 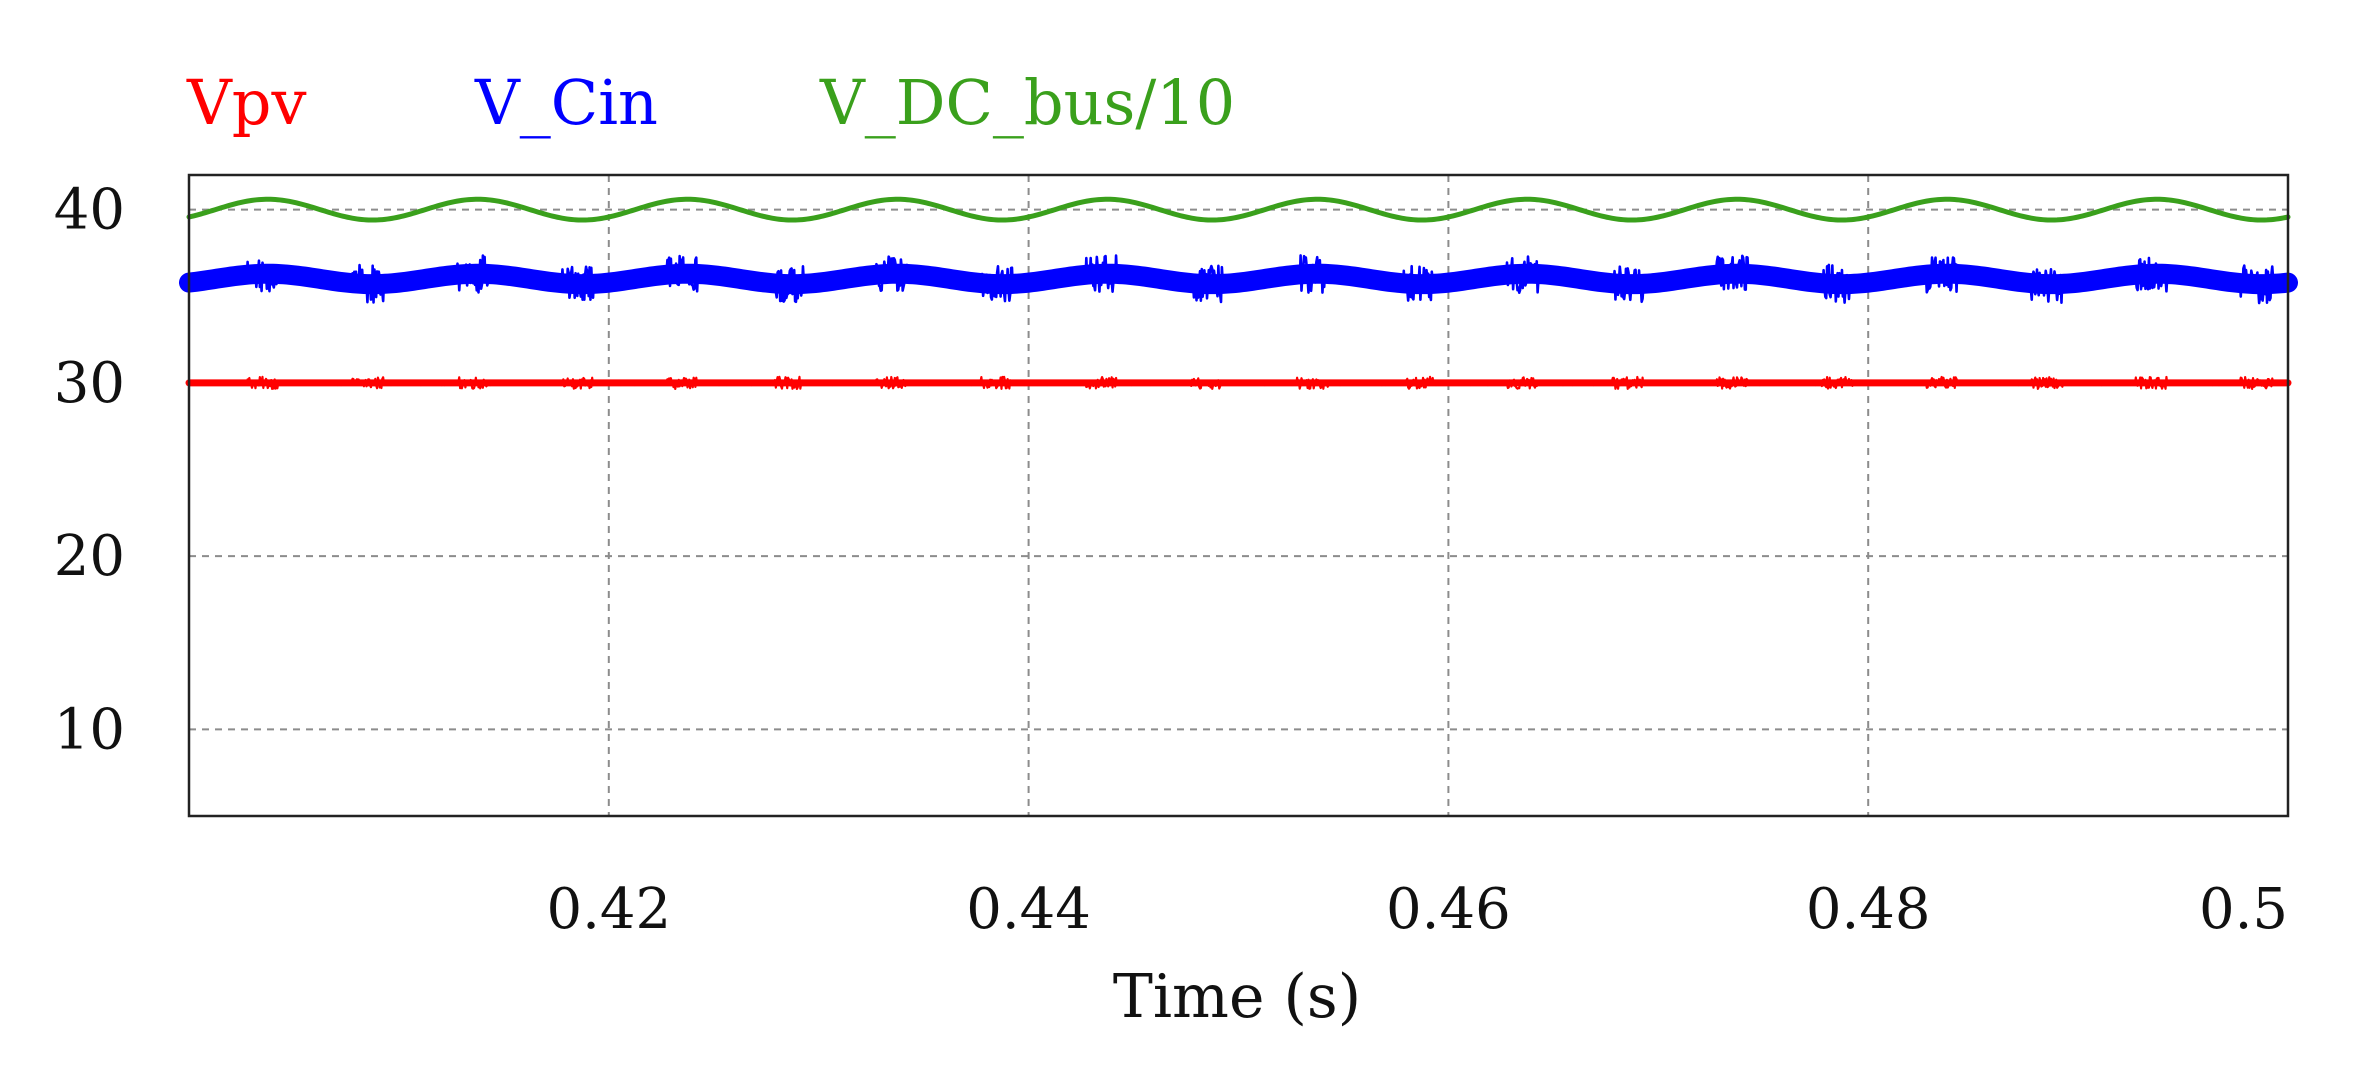 I want to click on y-tick-label: 10, so click(x=89, y=729).